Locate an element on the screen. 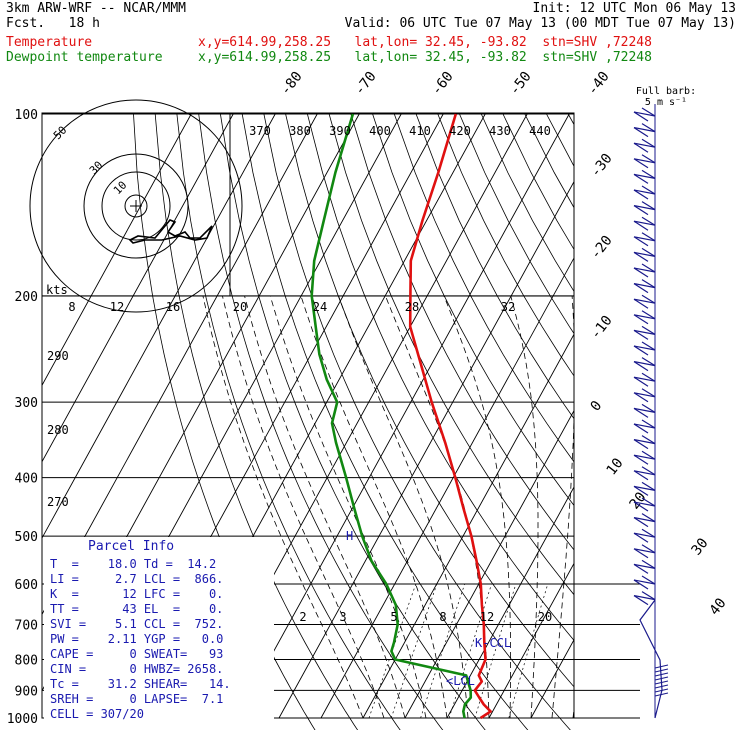 Image resolution: width=740 pixels, height=740 pixels. hodograph-ring is located at coordinates (136, 206).